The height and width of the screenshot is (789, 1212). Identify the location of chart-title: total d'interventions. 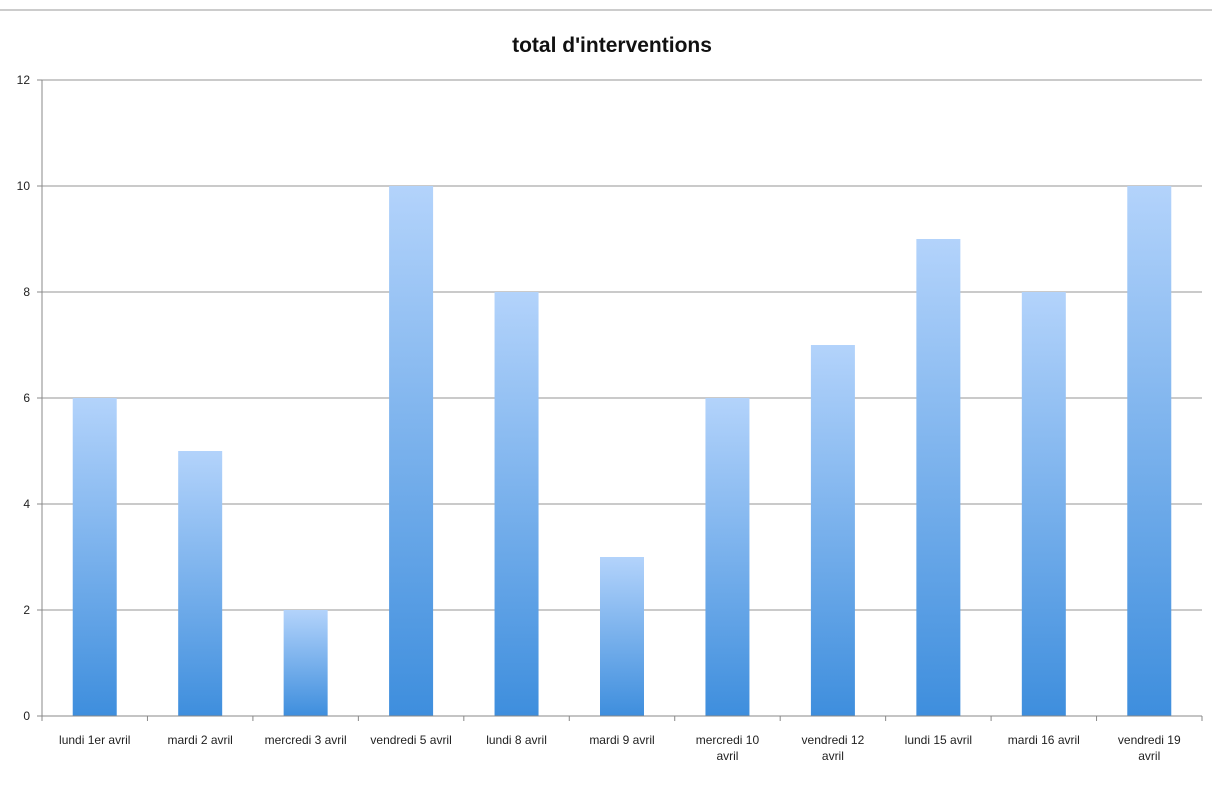
(612, 45).